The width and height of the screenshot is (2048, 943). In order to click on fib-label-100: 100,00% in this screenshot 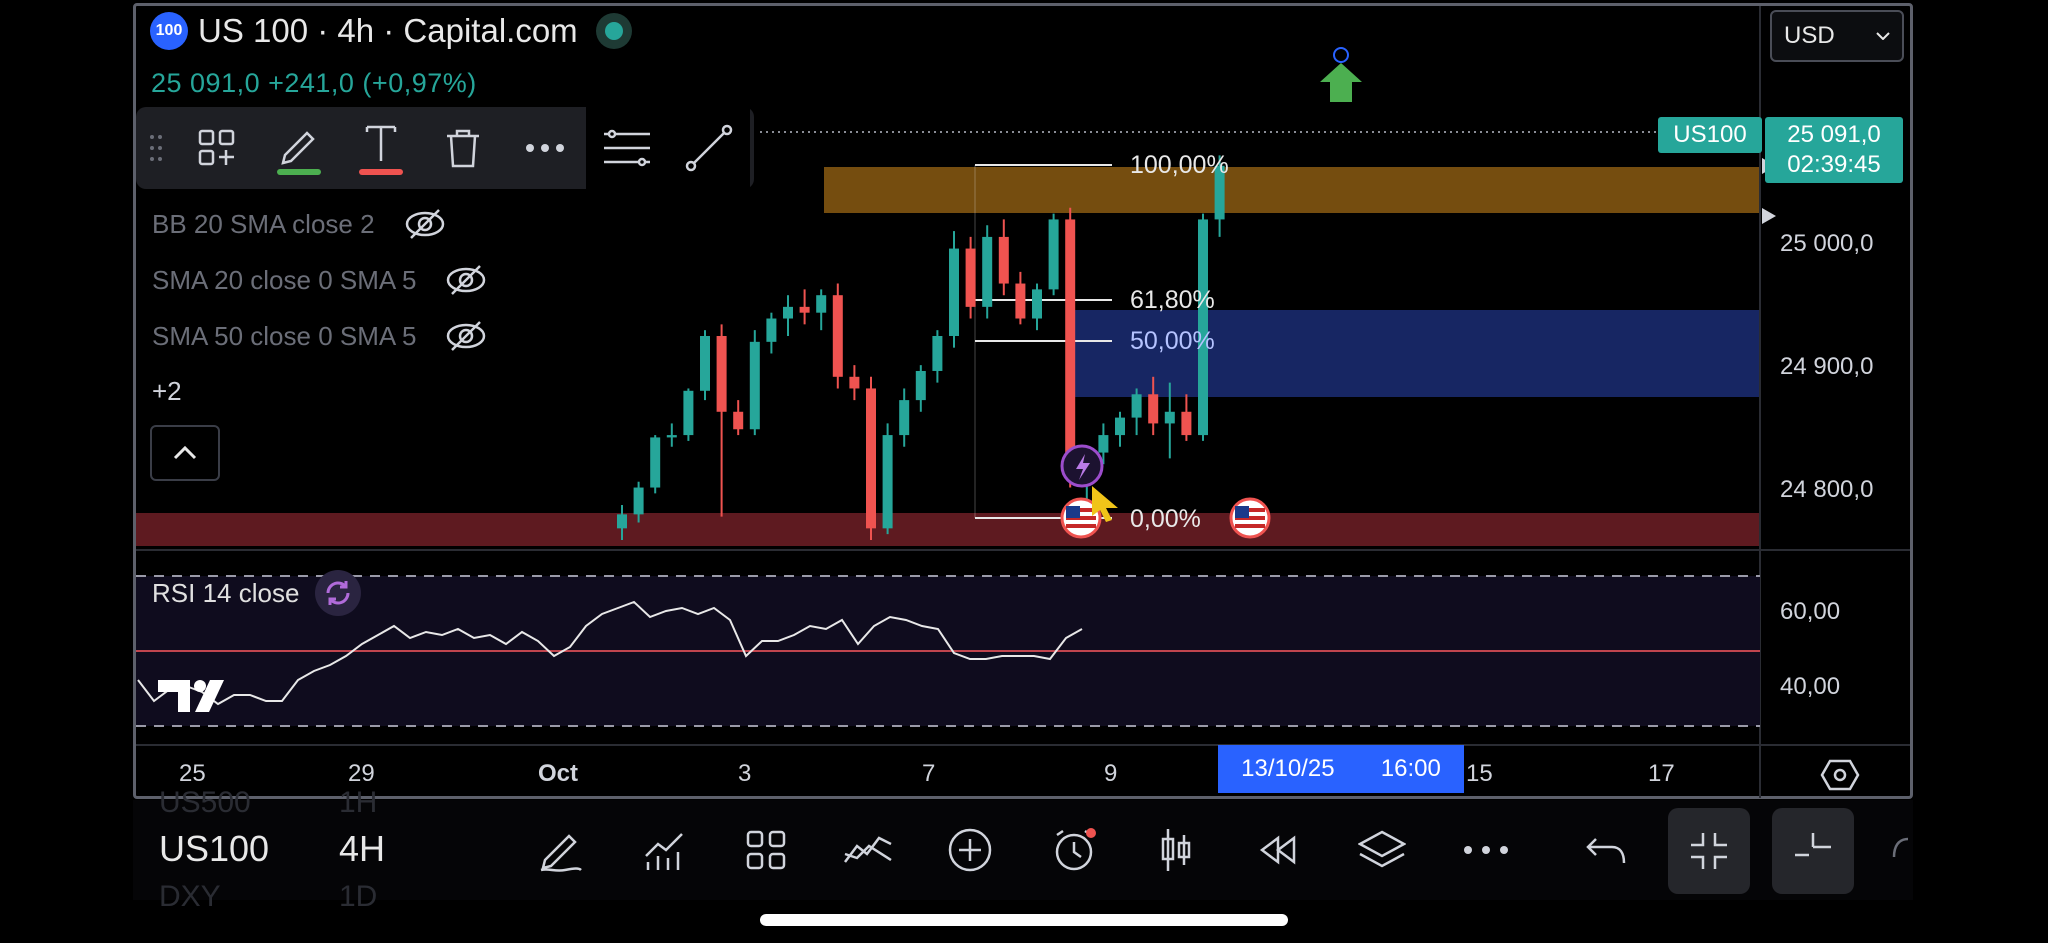, I will do `click(1179, 165)`.